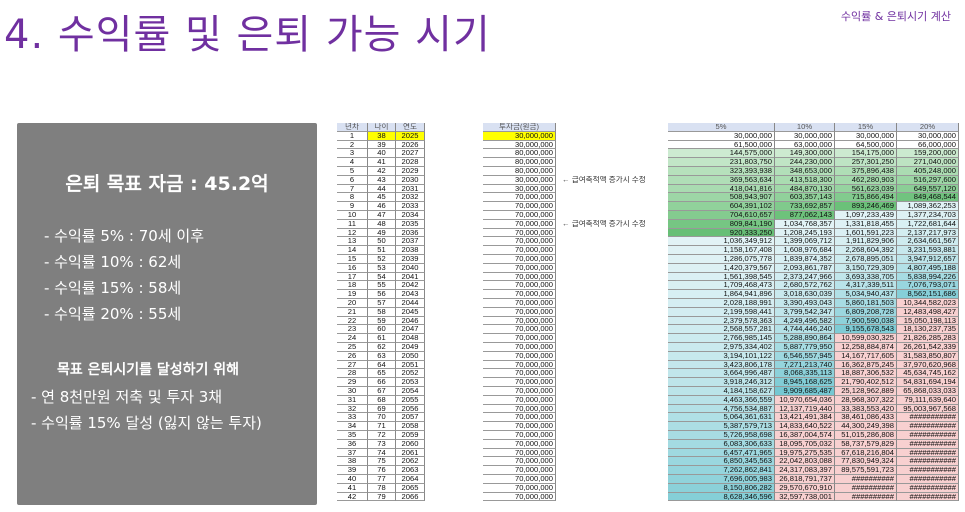 Image resolution: width=965 pixels, height=512 pixels. I want to click on year-index-cell: 3, so click(352, 154).